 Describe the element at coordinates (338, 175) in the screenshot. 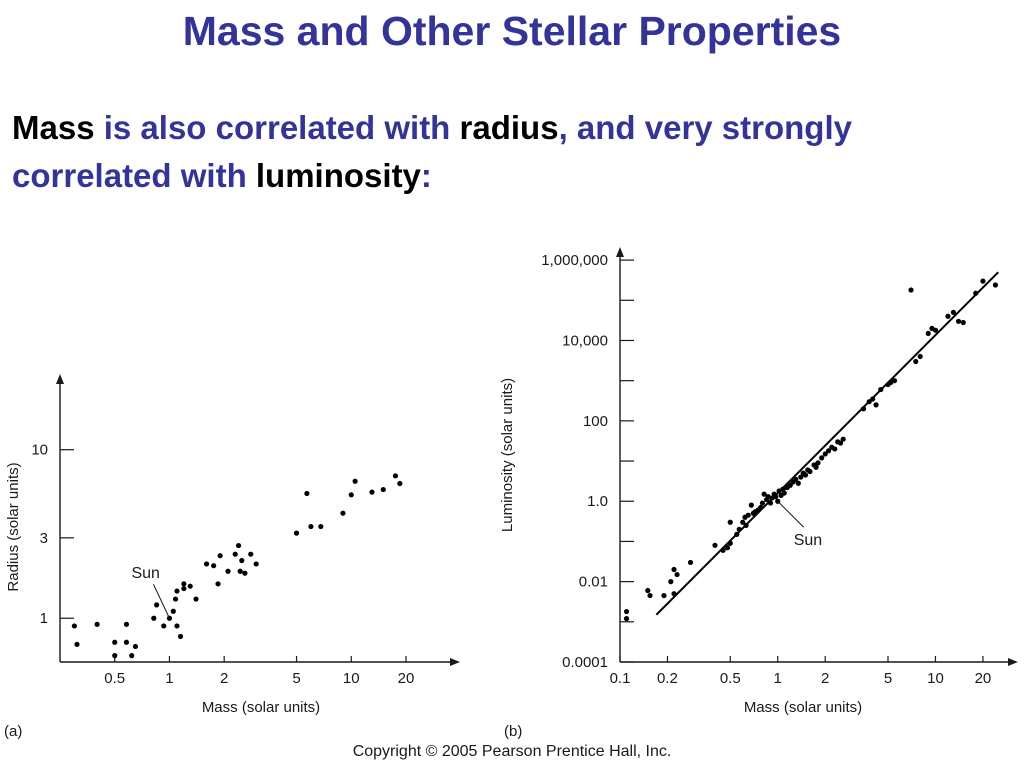

I see `intro-keyword: luminosity` at that location.